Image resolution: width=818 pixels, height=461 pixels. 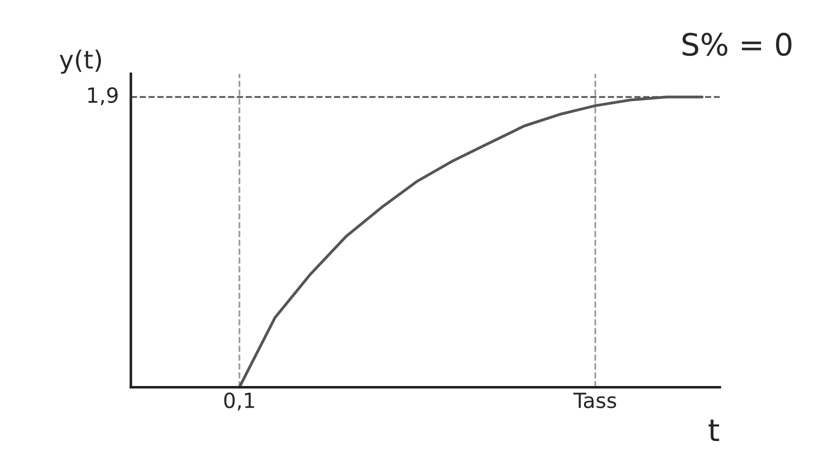 What do you see at coordinates (737, 44) in the screenshot?
I see `text: S% = 0` at bounding box center [737, 44].